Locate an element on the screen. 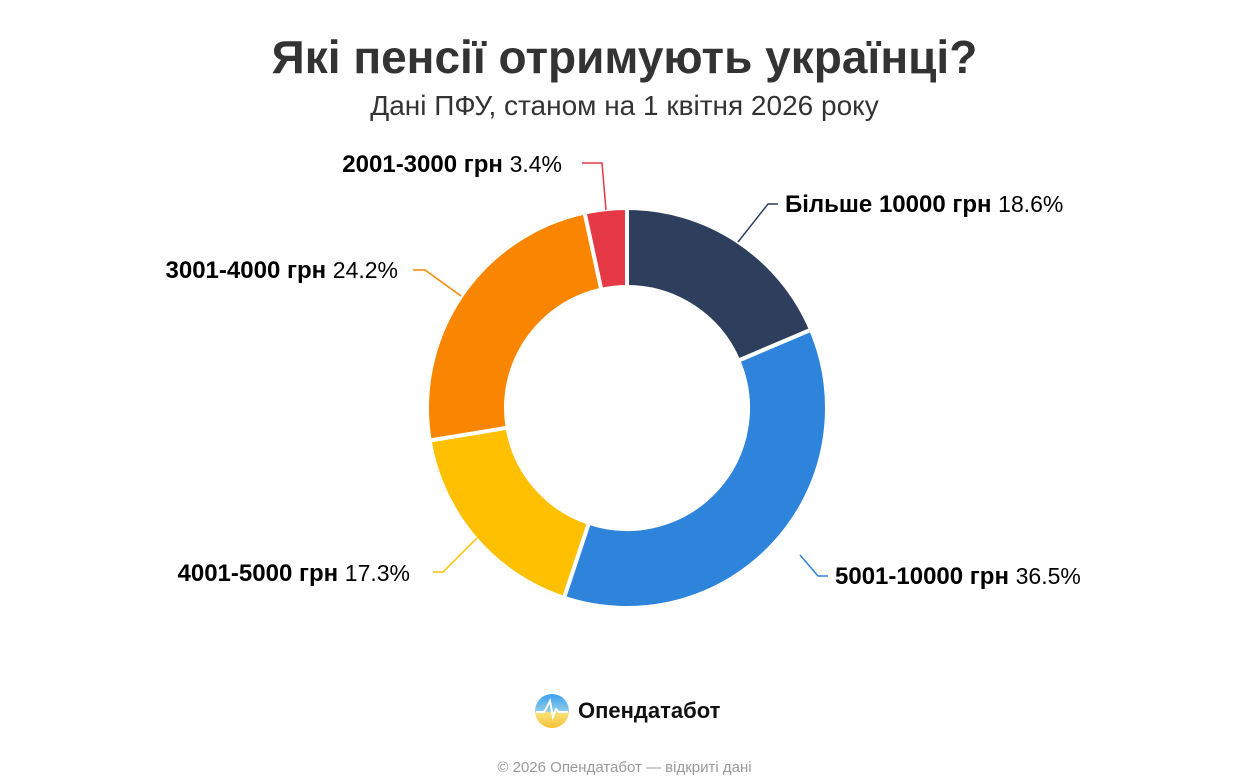 The image size is (1249, 779). chart-subtitle: Дані ПФУ, станом на 1 квітня 2026 року is located at coordinates (624, 105).